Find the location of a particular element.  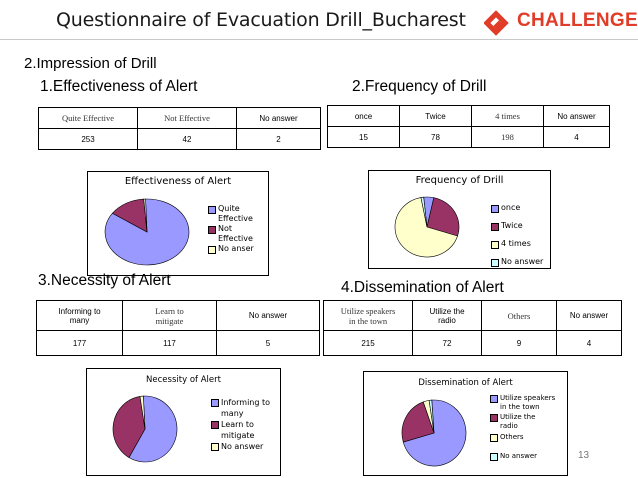

frequency-pie is located at coordinates (427, 227).